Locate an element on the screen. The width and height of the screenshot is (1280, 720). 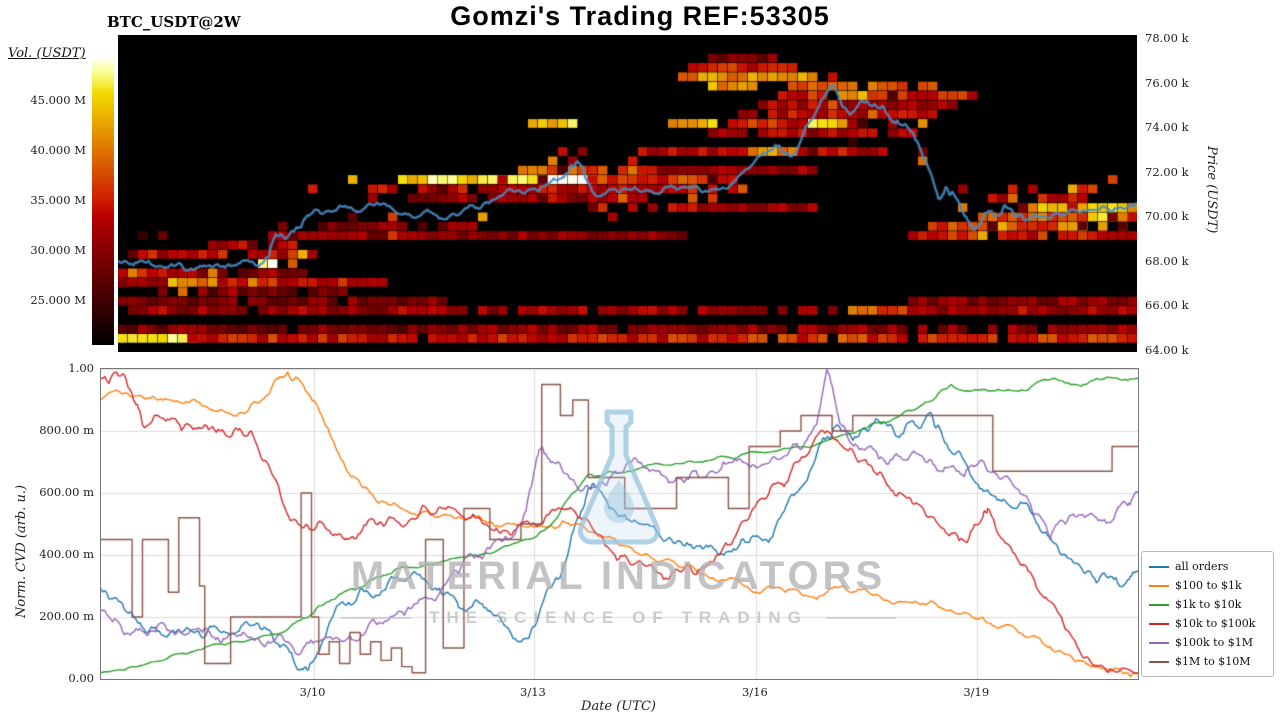
cvd-y-tick: 400.00 m is located at coordinates (66, 554).